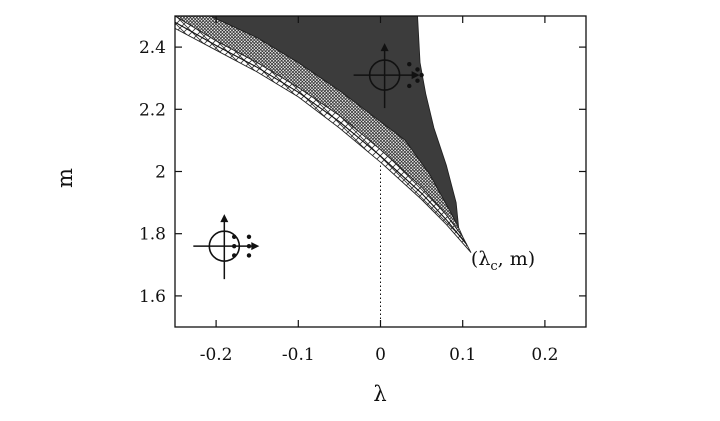 This screenshot has width=720, height=421. What do you see at coordinates (152, 235) in the screenshot?
I see `y-tick-label-1: 1.8` at bounding box center [152, 235].